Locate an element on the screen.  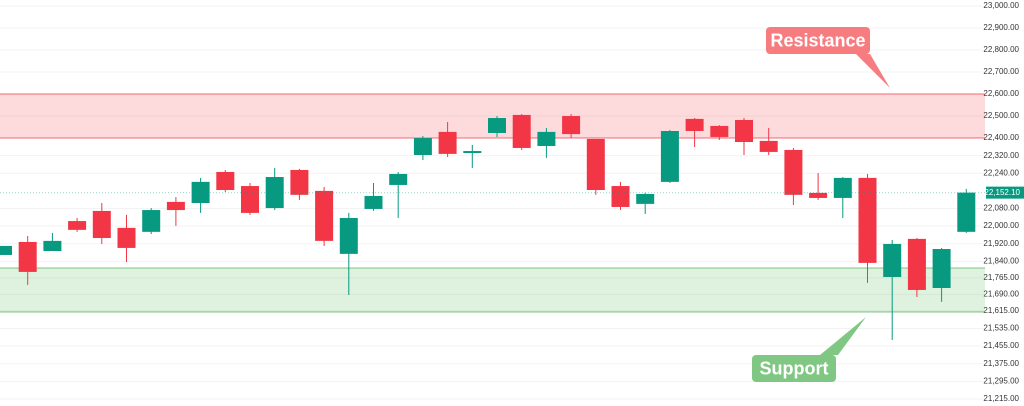
y-tick-label: 21,375.00 is located at coordinates (1001, 363).